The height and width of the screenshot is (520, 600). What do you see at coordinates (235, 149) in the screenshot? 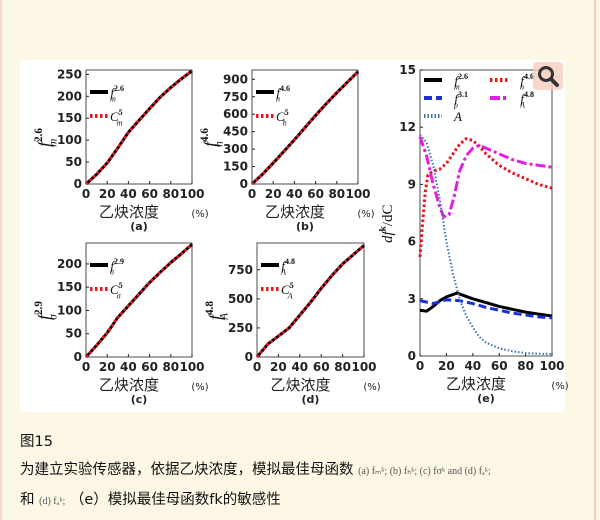
I see `y-tick-label: 300` at bounding box center [235, 149].